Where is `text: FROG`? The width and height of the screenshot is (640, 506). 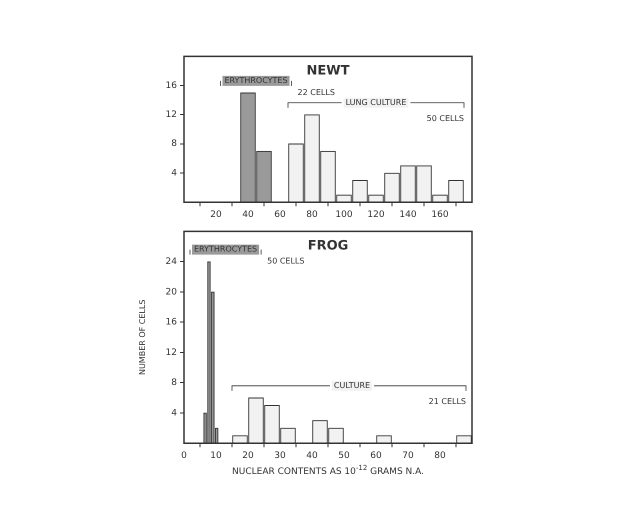
text: FROG is located at coordinates (328, 246).